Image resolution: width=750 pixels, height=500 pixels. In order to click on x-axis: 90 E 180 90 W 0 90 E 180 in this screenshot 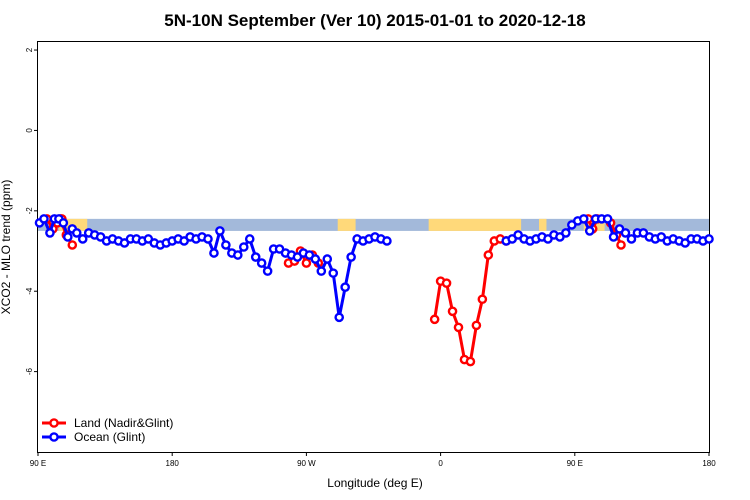, I will do `click(373, 460)`.